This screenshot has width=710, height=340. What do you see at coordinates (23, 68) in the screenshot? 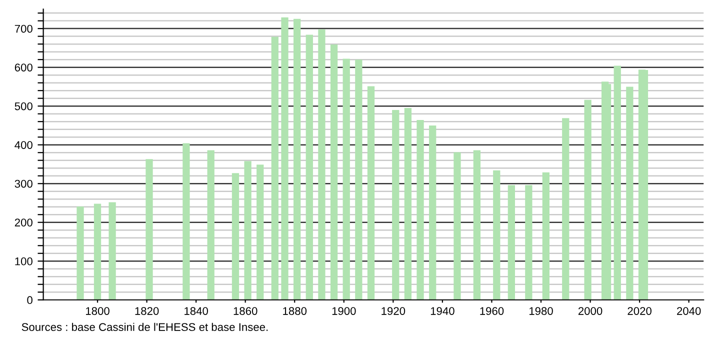
I see `y-tick-label: 600` at bounding box center [23, 68].